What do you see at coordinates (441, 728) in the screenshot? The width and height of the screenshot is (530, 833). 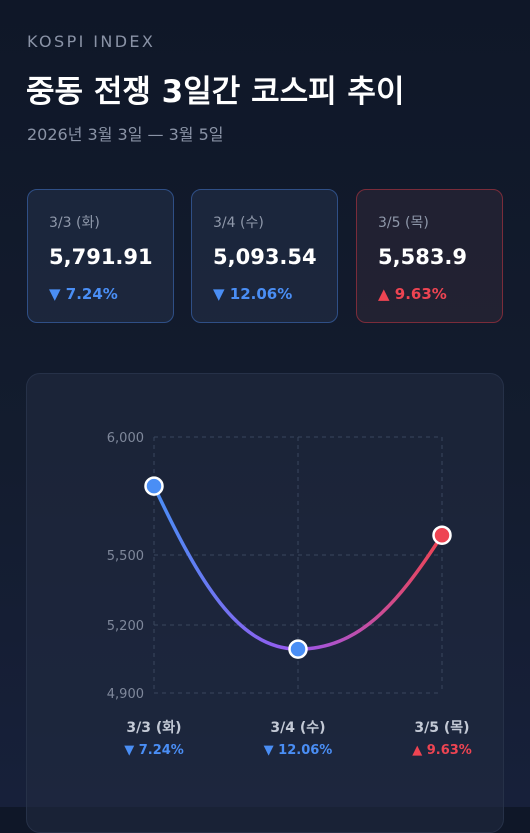 I see `x-category-label: 3/5 (목)` at bounding box center [441, 728].